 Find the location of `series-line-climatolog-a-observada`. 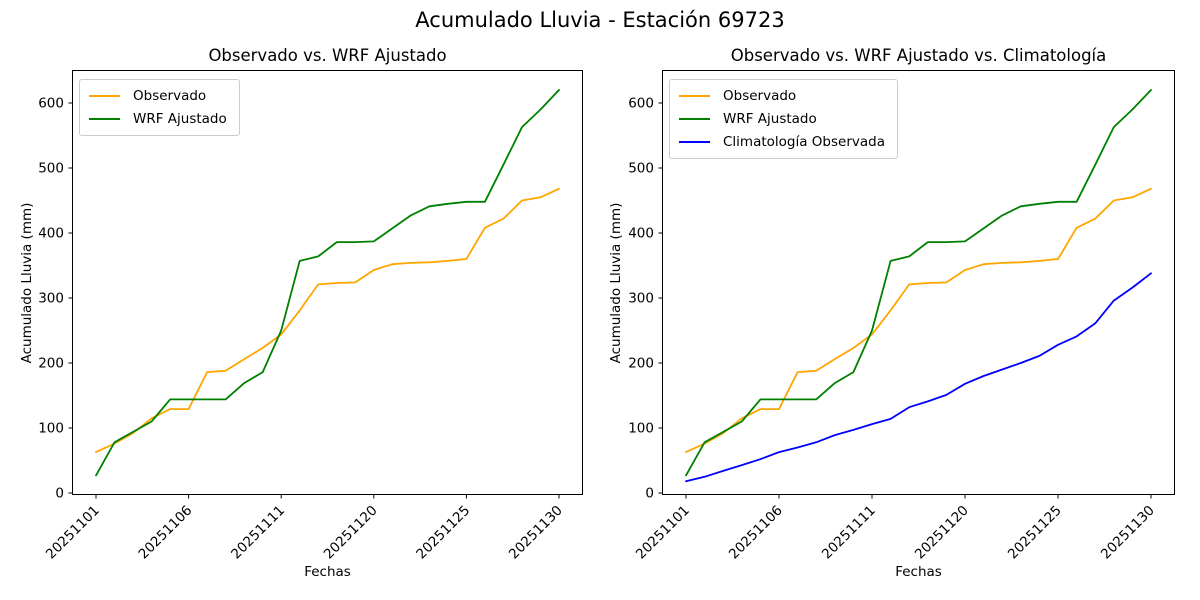

series-line-climatolog-a-observada is located at coordinates (918, 377).